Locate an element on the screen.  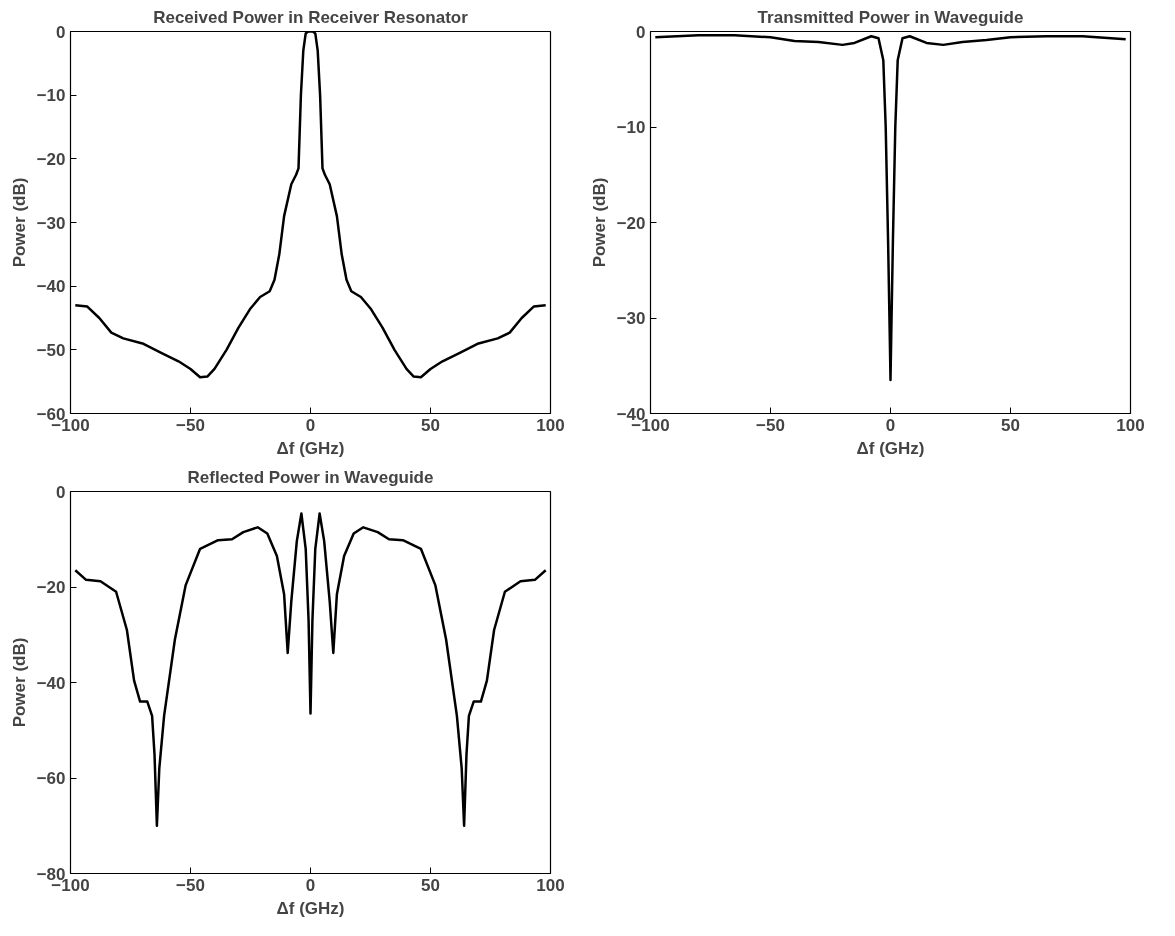
y-tick-label: −60 is located at coordinates (51, 778).